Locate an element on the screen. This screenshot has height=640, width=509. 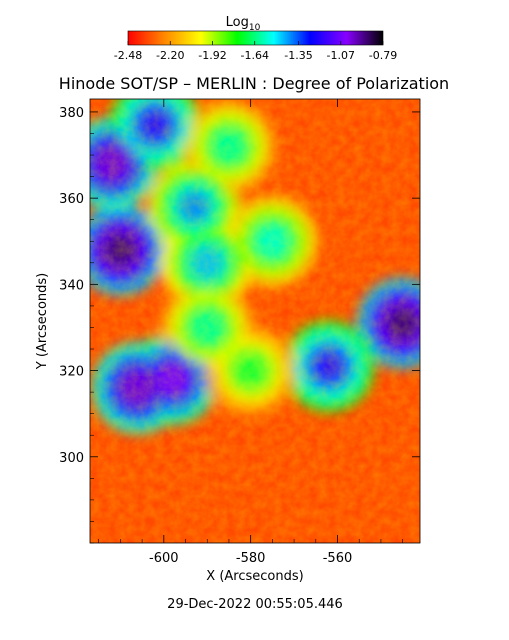
x-tick-label: -560 is located at coordinates (338, 558).